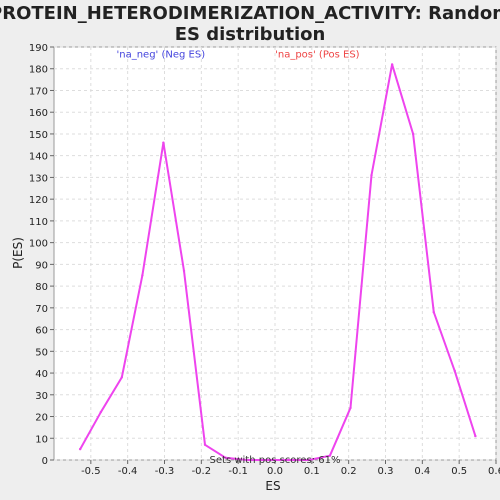 The width and height of the screenshot is (500, 500). Describe the element at coordinates (41, 352) in the screenshot. I see `y-tick-label: 50` at that location.